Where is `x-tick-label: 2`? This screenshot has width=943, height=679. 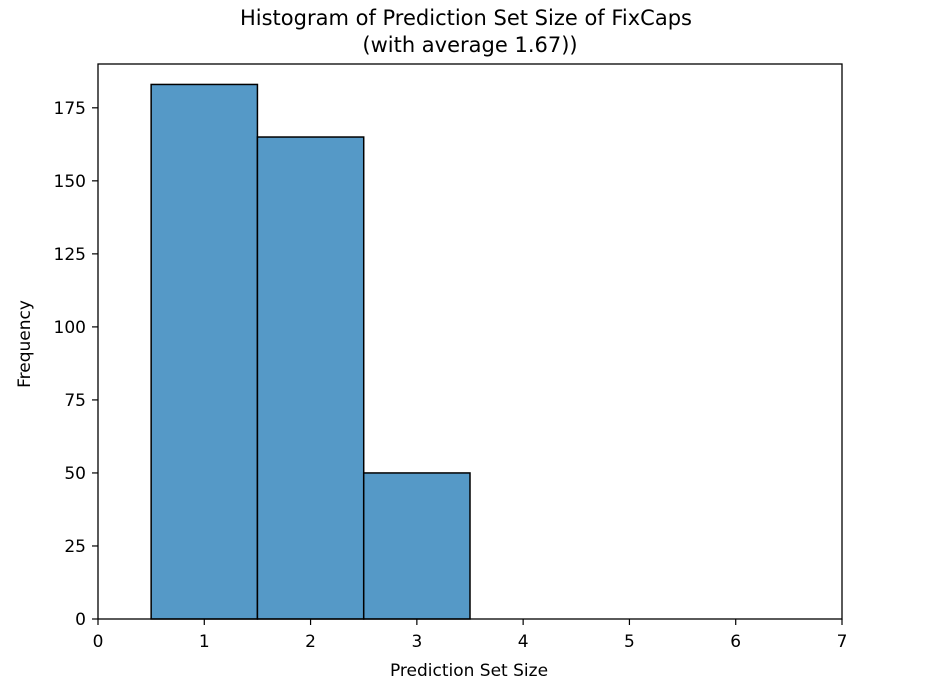 x-tick-label: 2 is located at coordinates (310, 642).